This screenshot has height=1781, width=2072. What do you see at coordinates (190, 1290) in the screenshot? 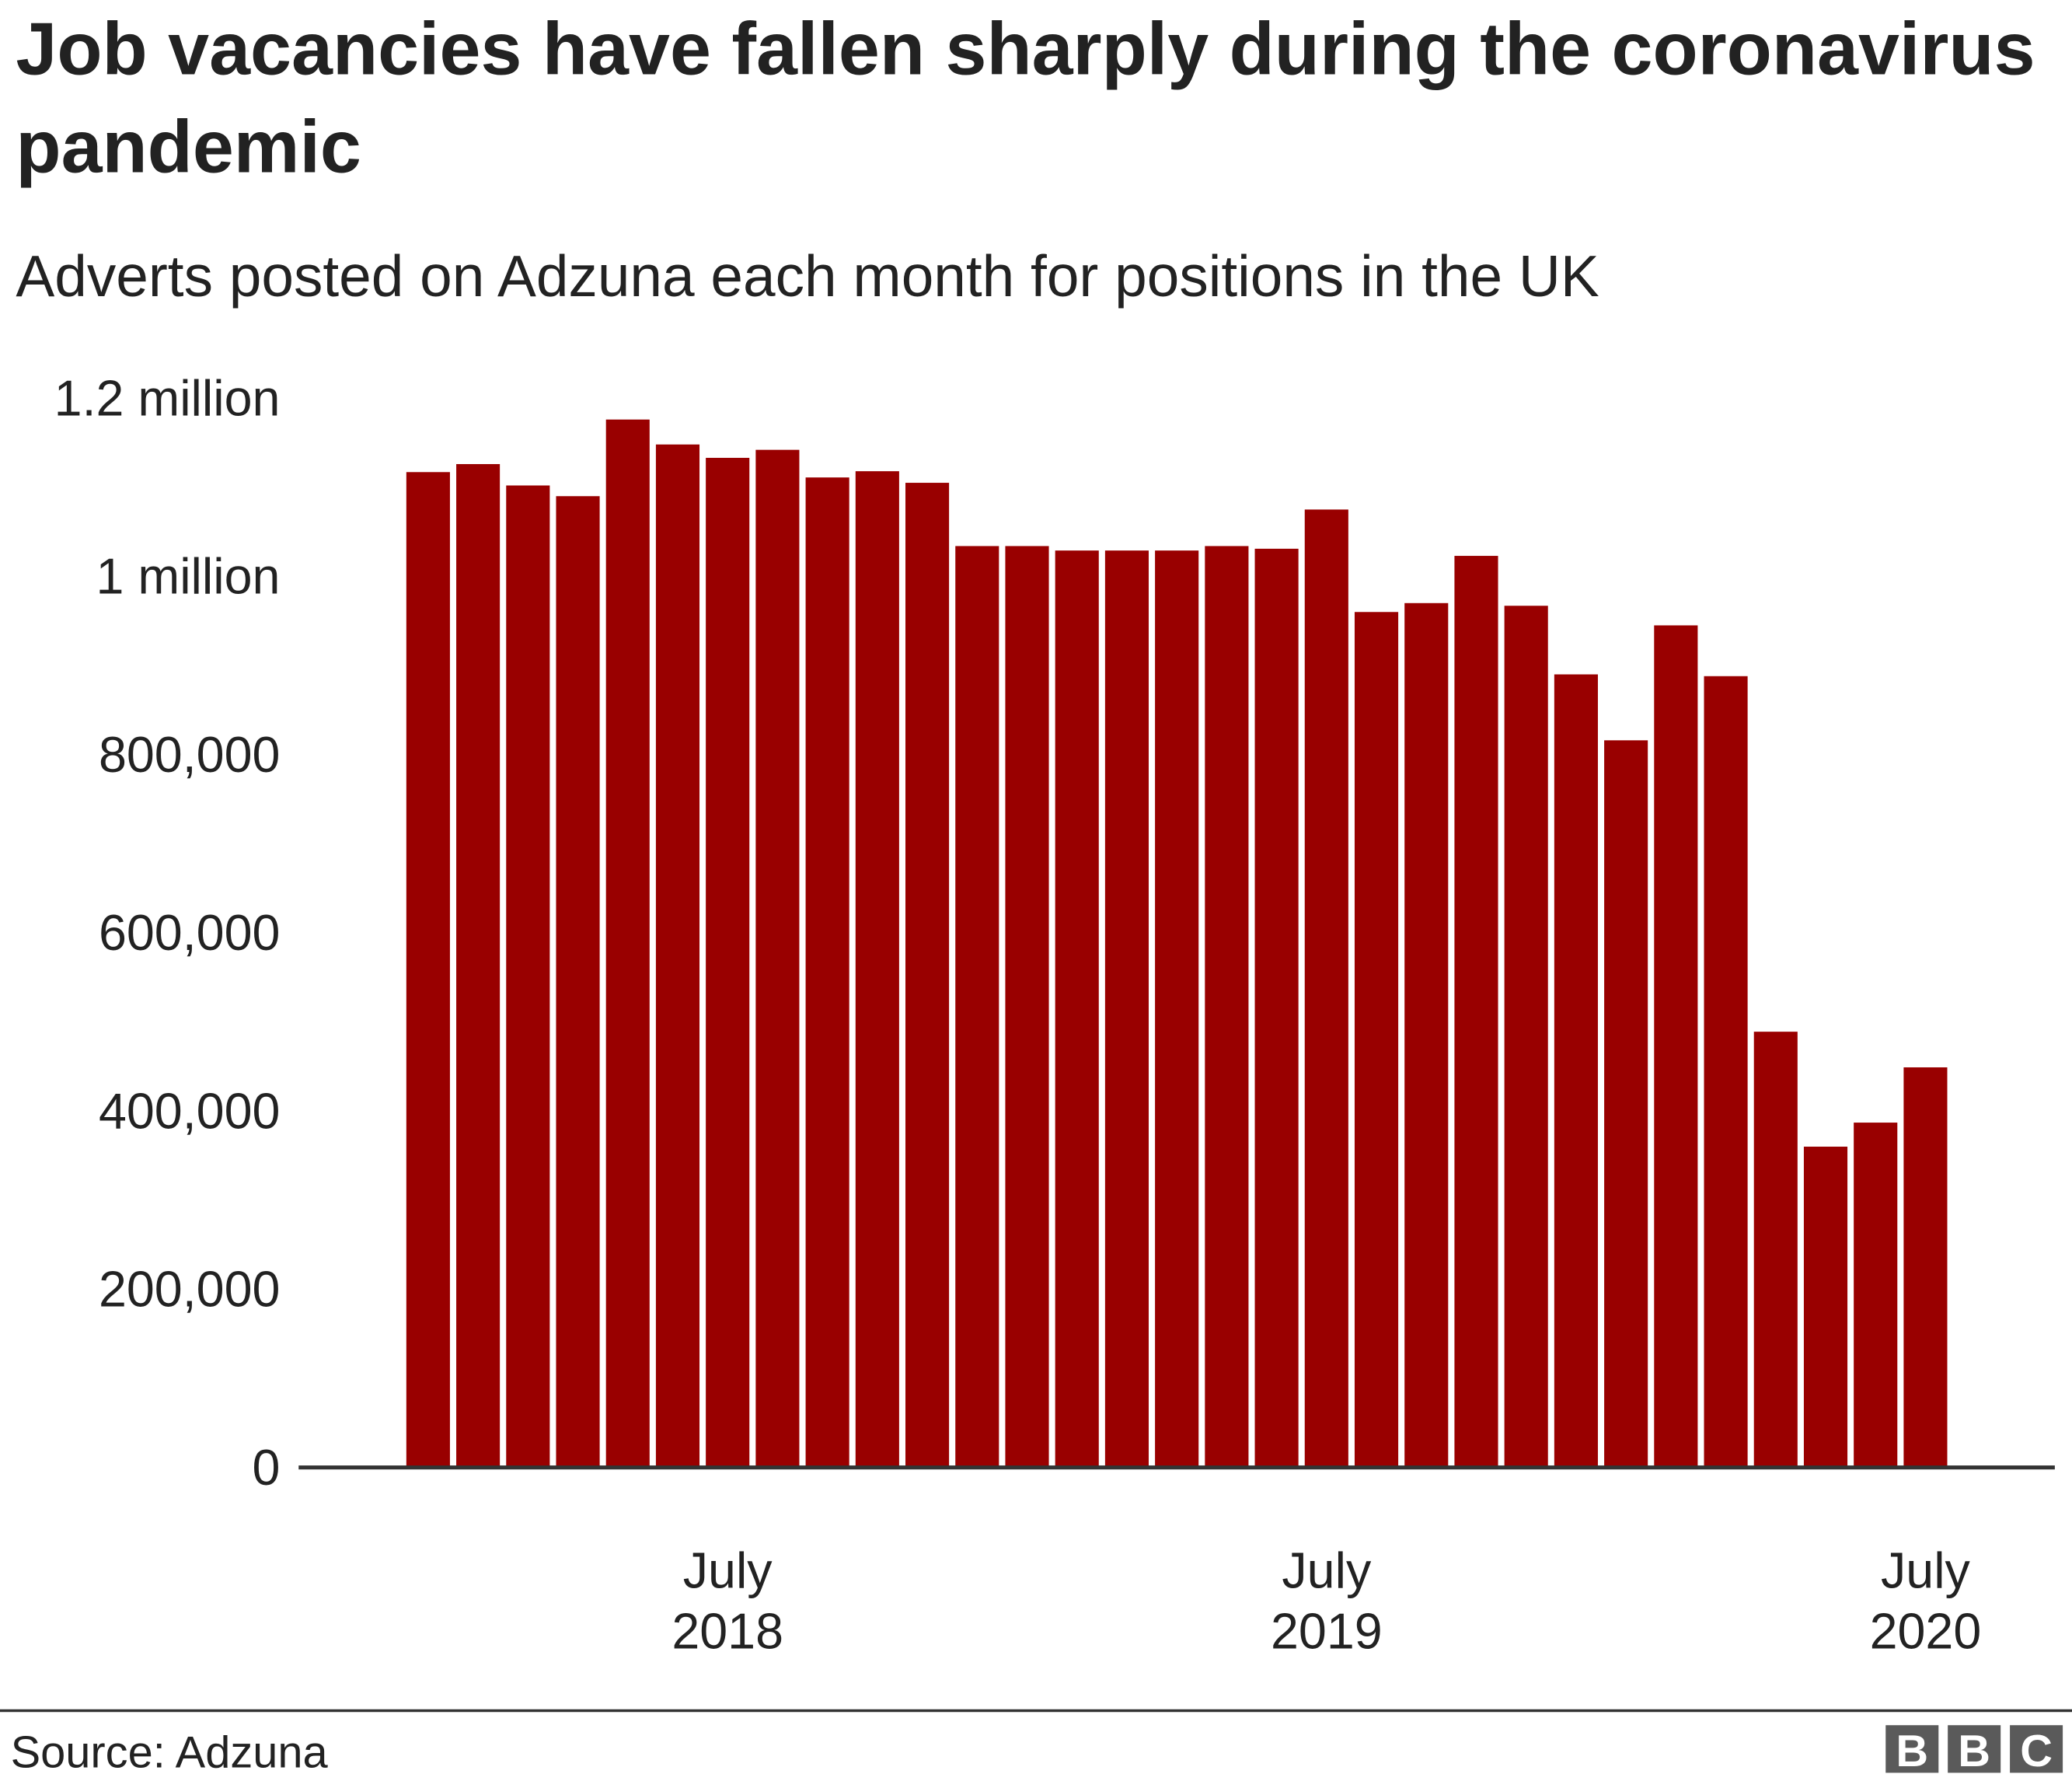
I see `y-tick-label: 200,000` at bounding box center [190, 1290].